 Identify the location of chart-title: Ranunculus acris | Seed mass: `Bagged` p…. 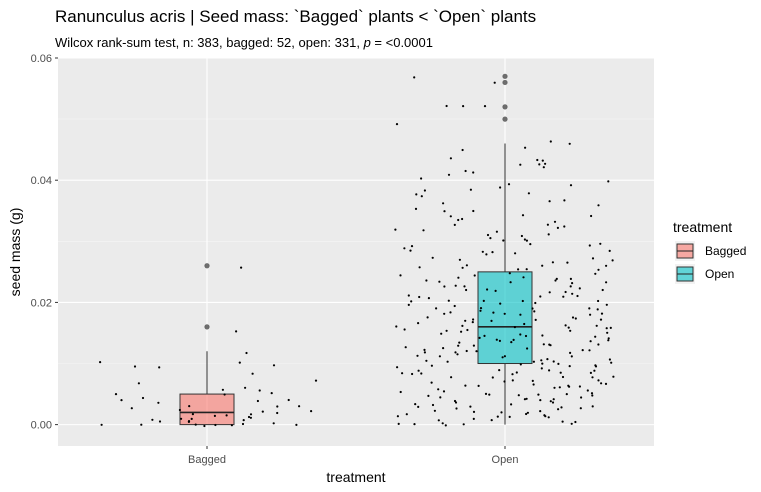
(295, 16).